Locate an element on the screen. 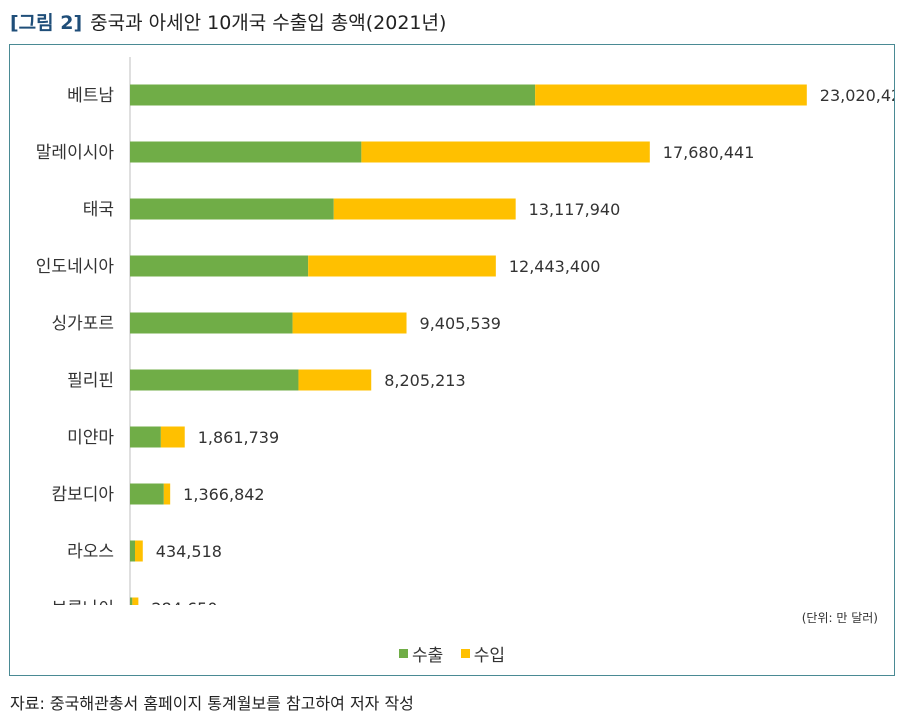  category-label: 라오스 is located at coordinates (90, 552).